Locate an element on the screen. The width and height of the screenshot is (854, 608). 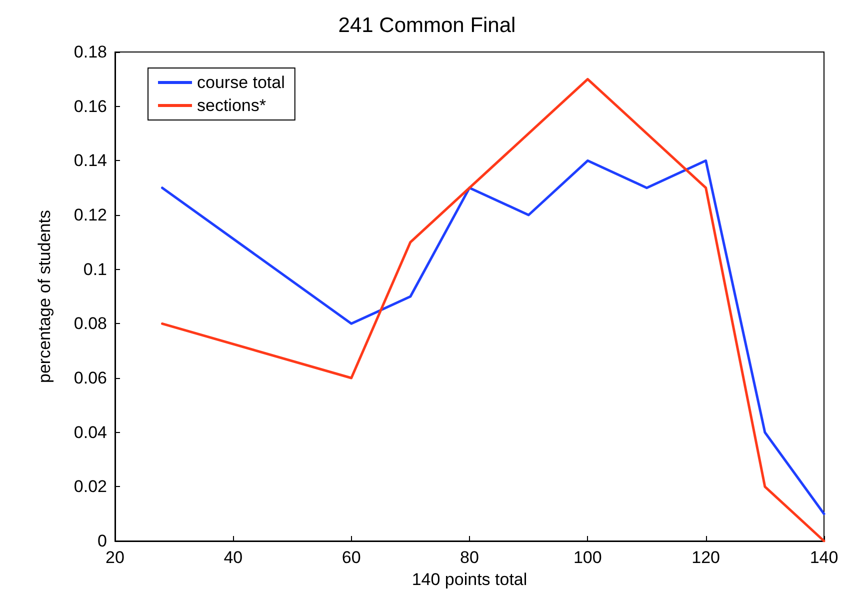
x-tick-label: 60 is located at coordinates (351, 557).